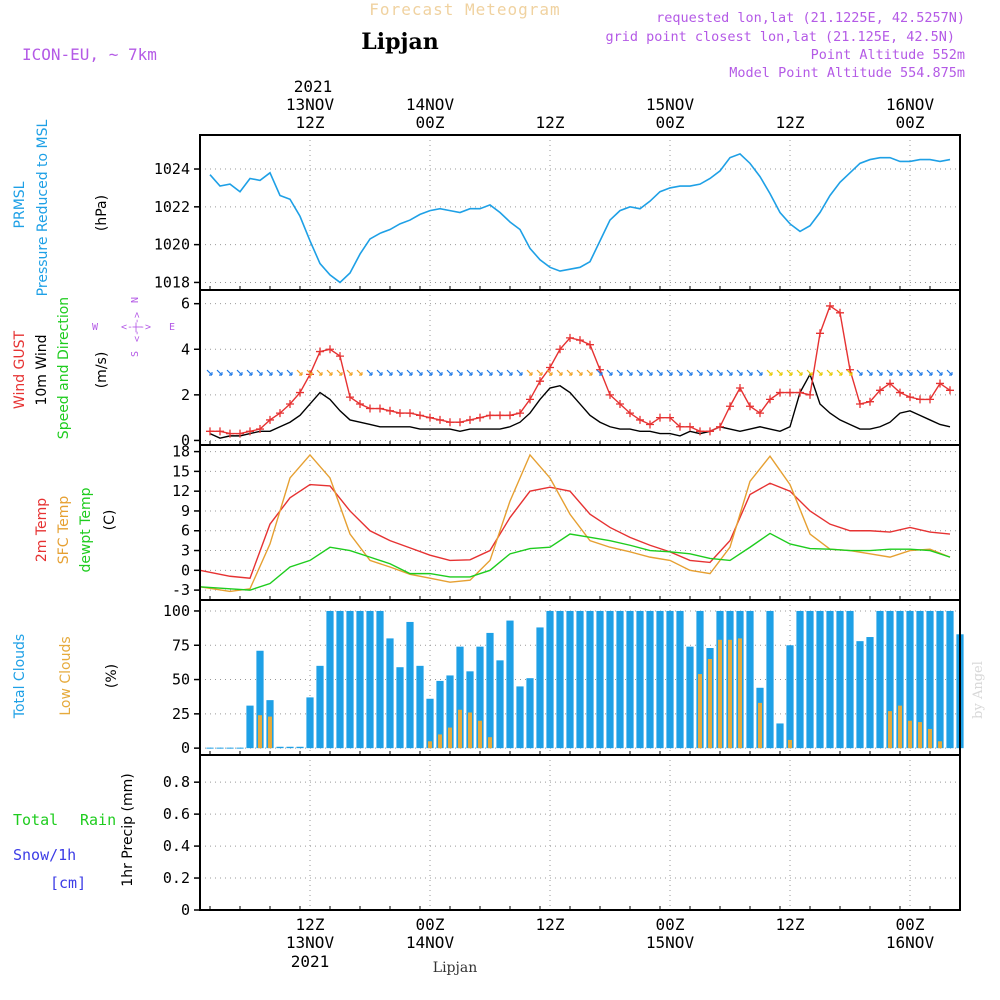  I want to click on compass-arrow-h: <-|->, so click(136, 327).